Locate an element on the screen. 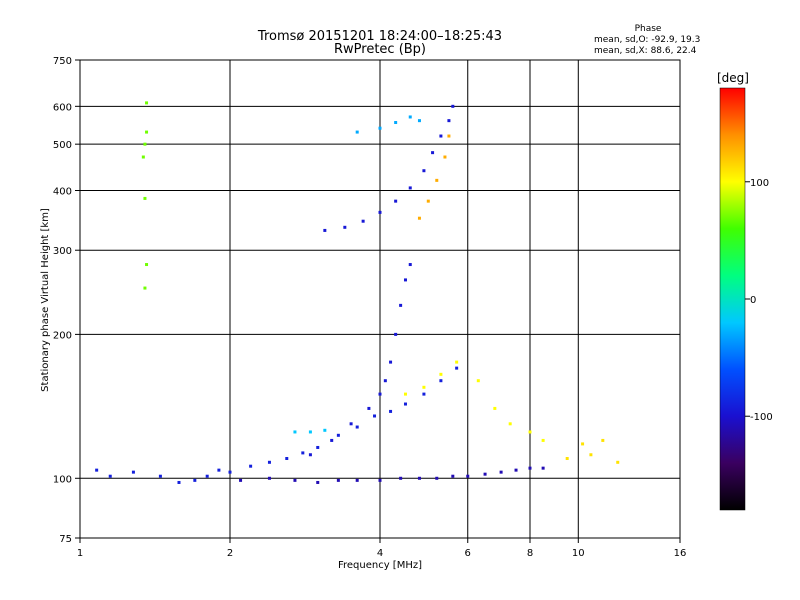 This screenshot has width=800, height=600. colorbar-label: [deg] is located at coordinates (733, 78).